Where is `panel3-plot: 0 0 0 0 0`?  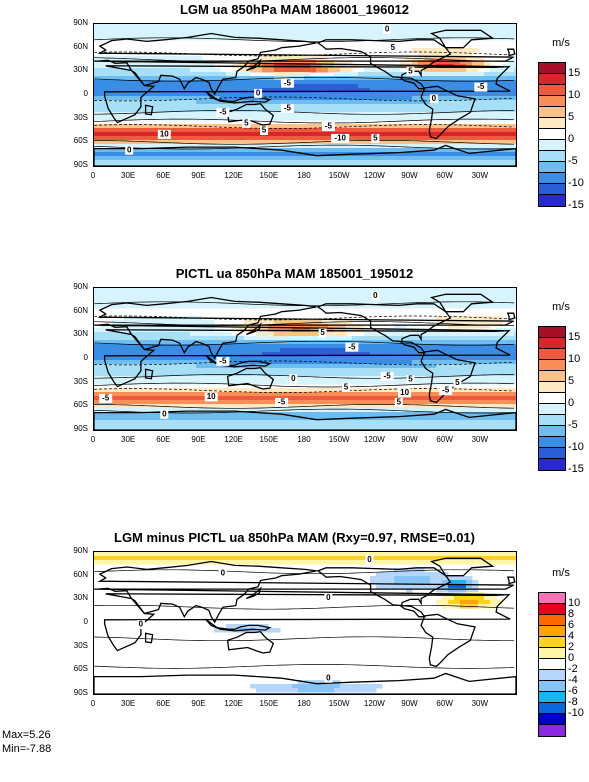
panel3-plot: 0 0 0 0 0 is located at coordinates (305, 623).